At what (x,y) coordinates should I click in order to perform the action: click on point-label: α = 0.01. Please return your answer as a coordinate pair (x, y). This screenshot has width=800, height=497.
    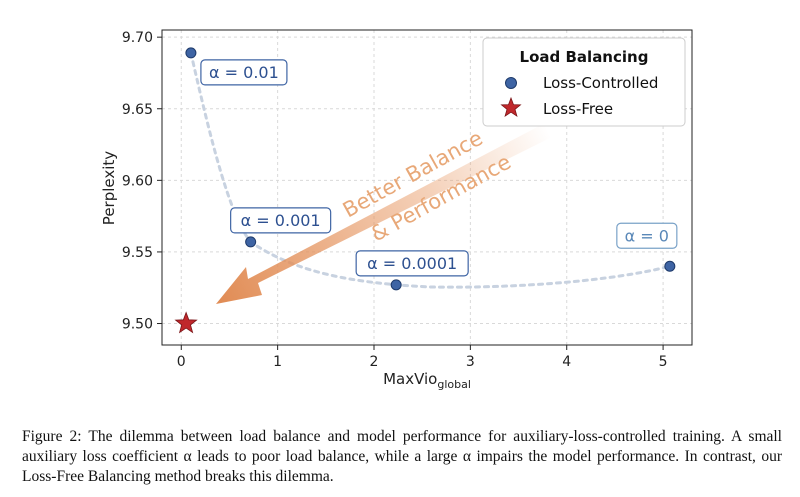
    Looking at the image, I should click on (244, 72).